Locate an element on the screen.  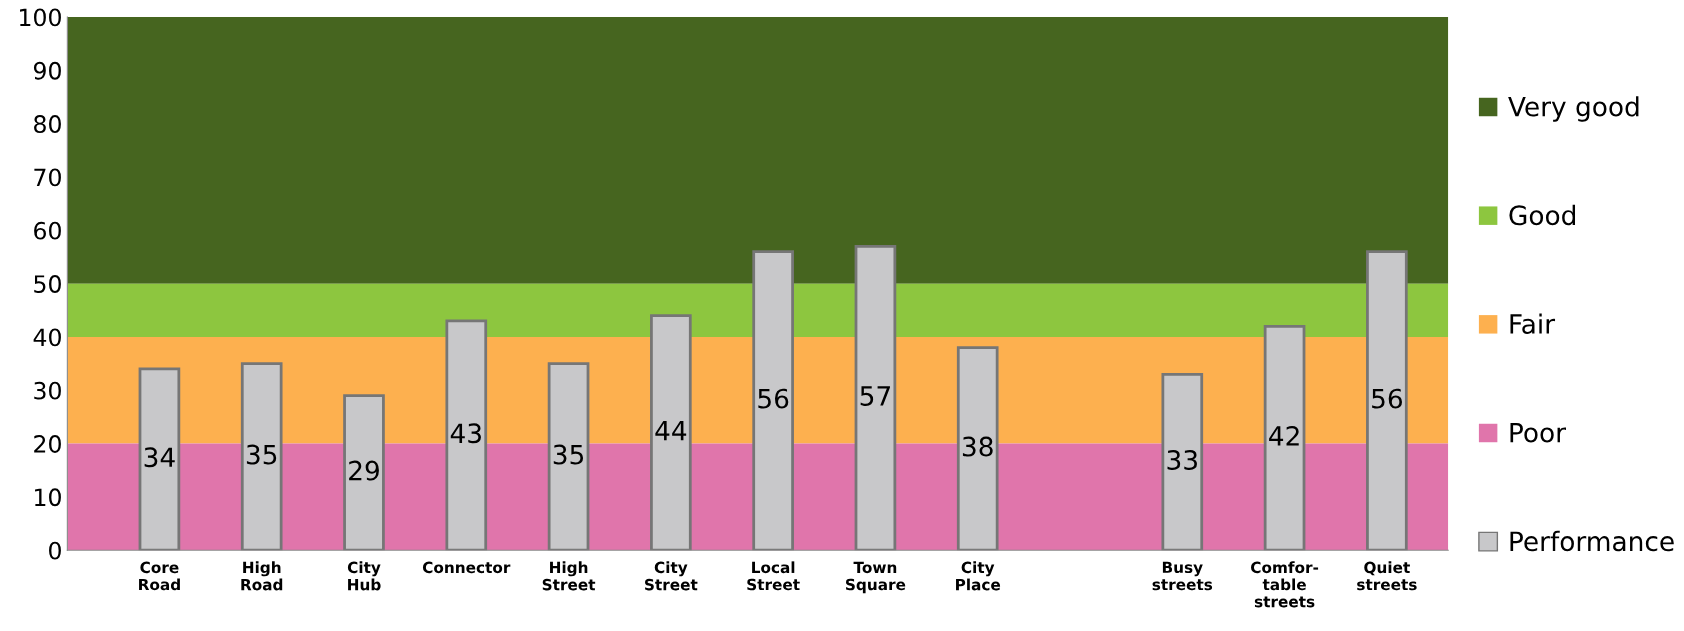
data-label: 38 is located at coordinates (977, 446).